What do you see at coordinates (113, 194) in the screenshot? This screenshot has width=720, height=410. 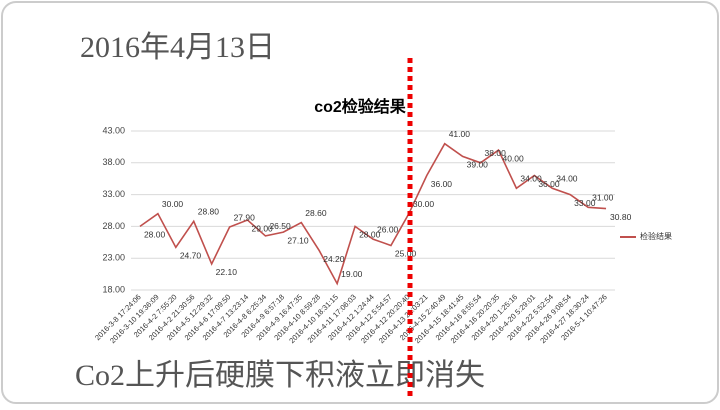 I see `y-tick-label: 33.00` at bounding box center [113, 194].